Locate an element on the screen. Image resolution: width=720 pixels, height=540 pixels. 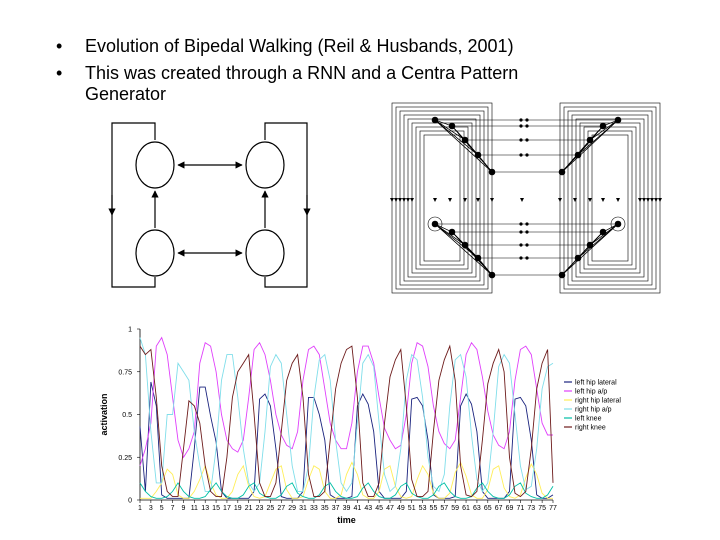
x-tick-label: 1 is located at coordinates (140, 508).